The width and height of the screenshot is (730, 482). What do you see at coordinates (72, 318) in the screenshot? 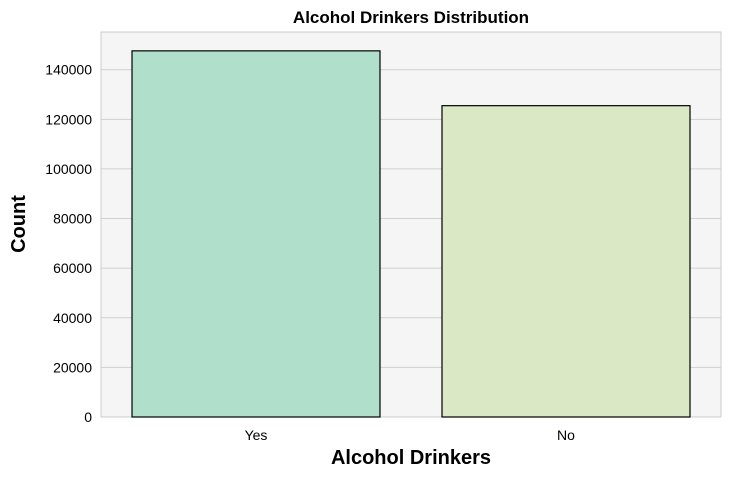
I see `y-tick-label: 40000` at bounding box center [72, 318].